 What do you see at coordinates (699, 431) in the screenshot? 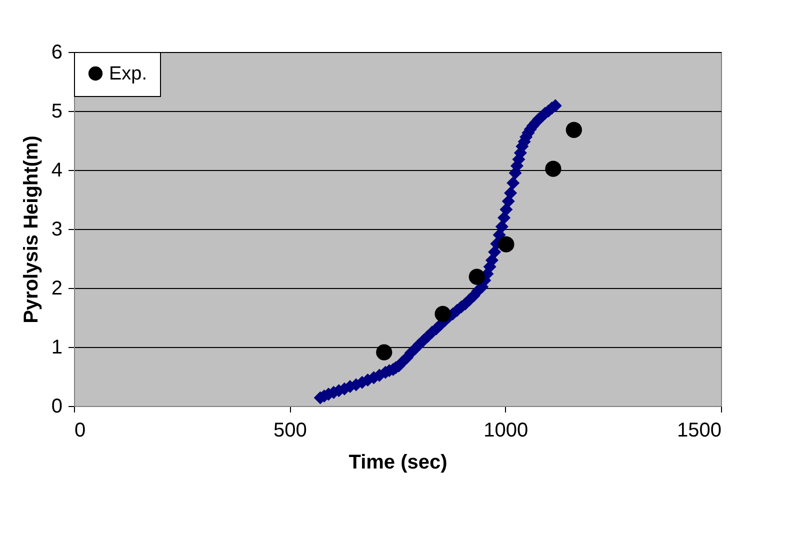
I see `x-tick-label: 1500` at bounding box center [699, 431].